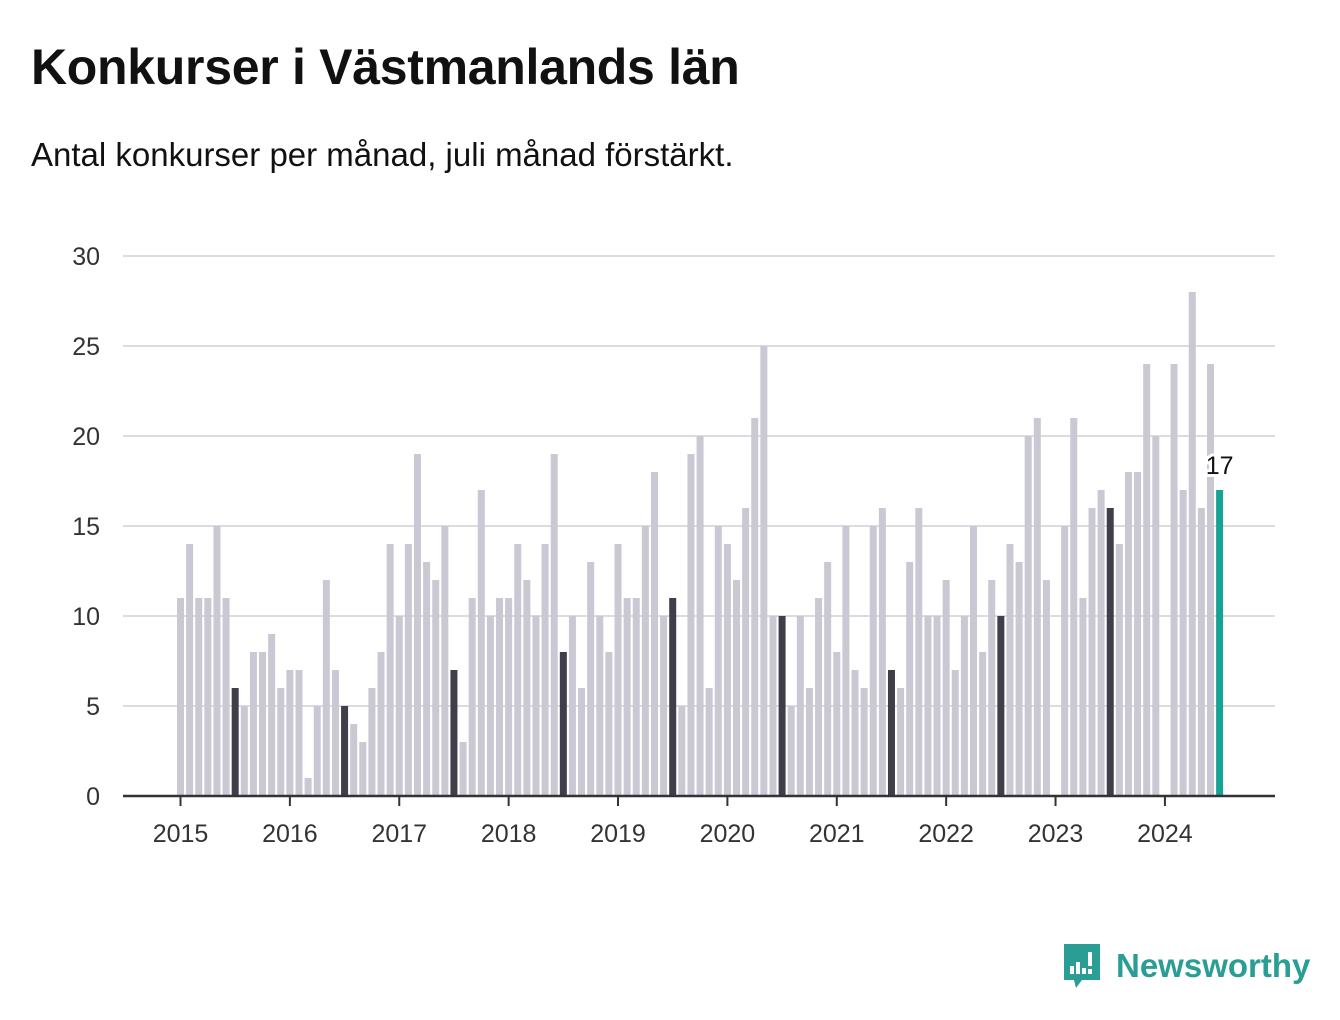 This screenshot has width=1340, height=1020. Describe the element at coordinates (728, 834) in the screenshot. I see `x-tick-label: 2020` at that location.